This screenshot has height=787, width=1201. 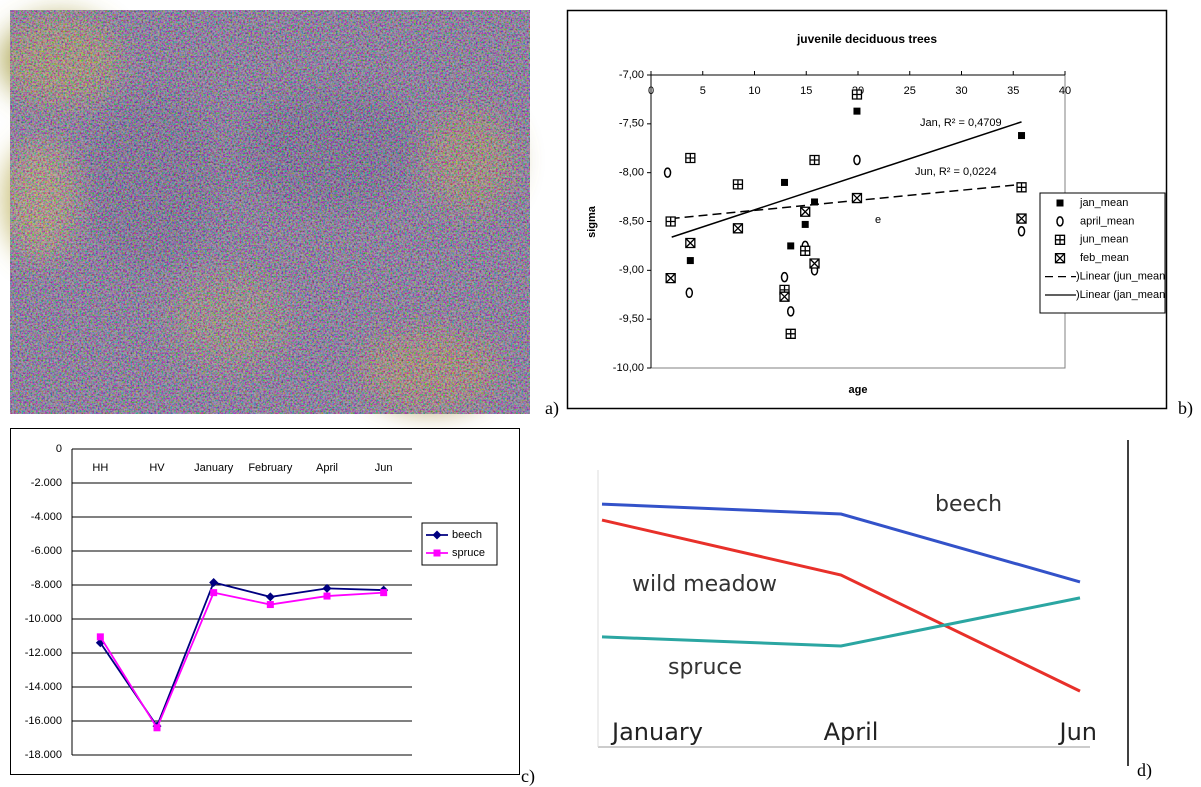 What do you see at coordinates (1104, 258) in the screenshot?
I see `legend-label: feb_mean` at bounding box center [1104, 258].